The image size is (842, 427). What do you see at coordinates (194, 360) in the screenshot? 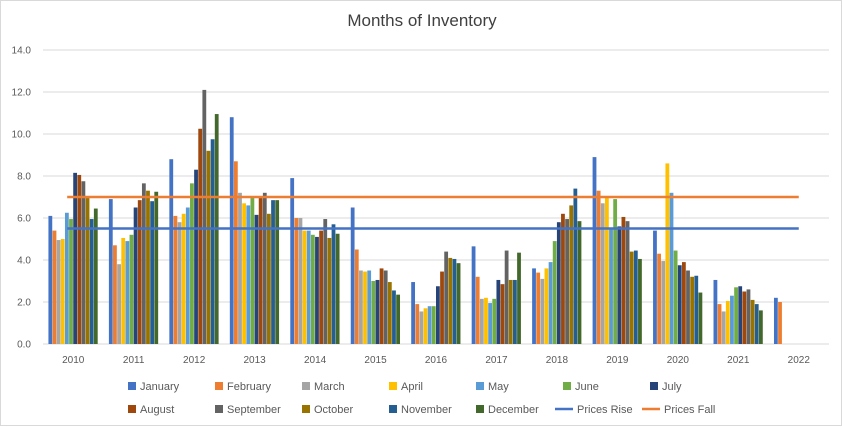
I see `x-tick-label: 2012` at bounding box center [194, 360].